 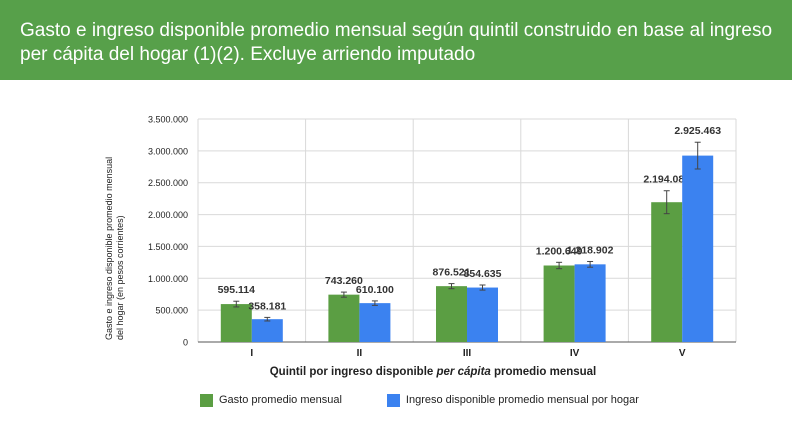 What do you see at coordinates (559, 251) in the screenshot?
I see `data-label-gasto: 1.200.649` at bounding box center [559, 251].